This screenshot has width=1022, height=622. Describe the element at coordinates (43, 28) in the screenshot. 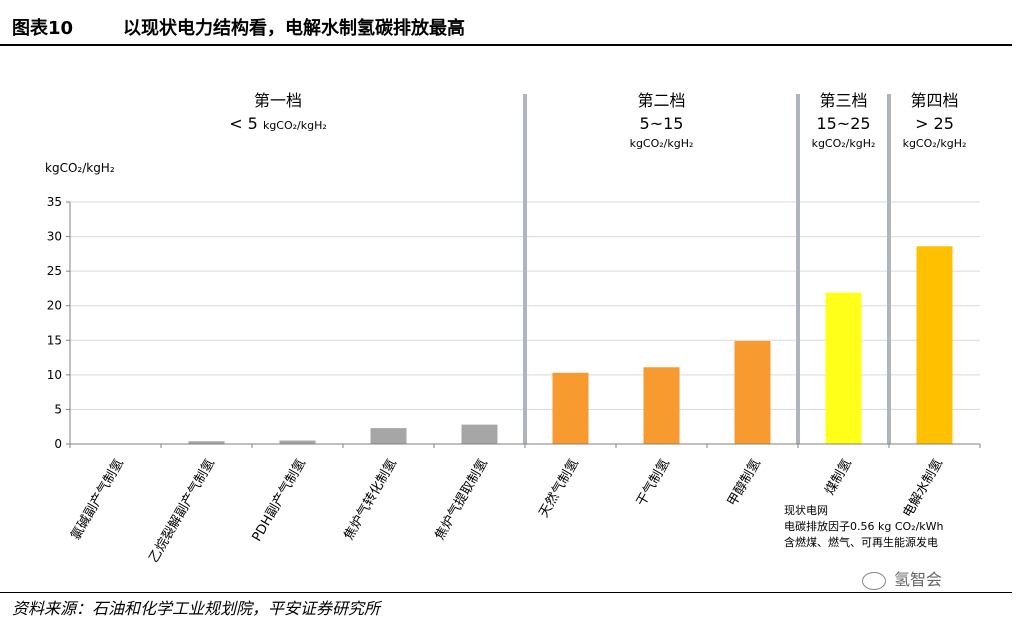

I see `figure-label: 图表10` at that location.